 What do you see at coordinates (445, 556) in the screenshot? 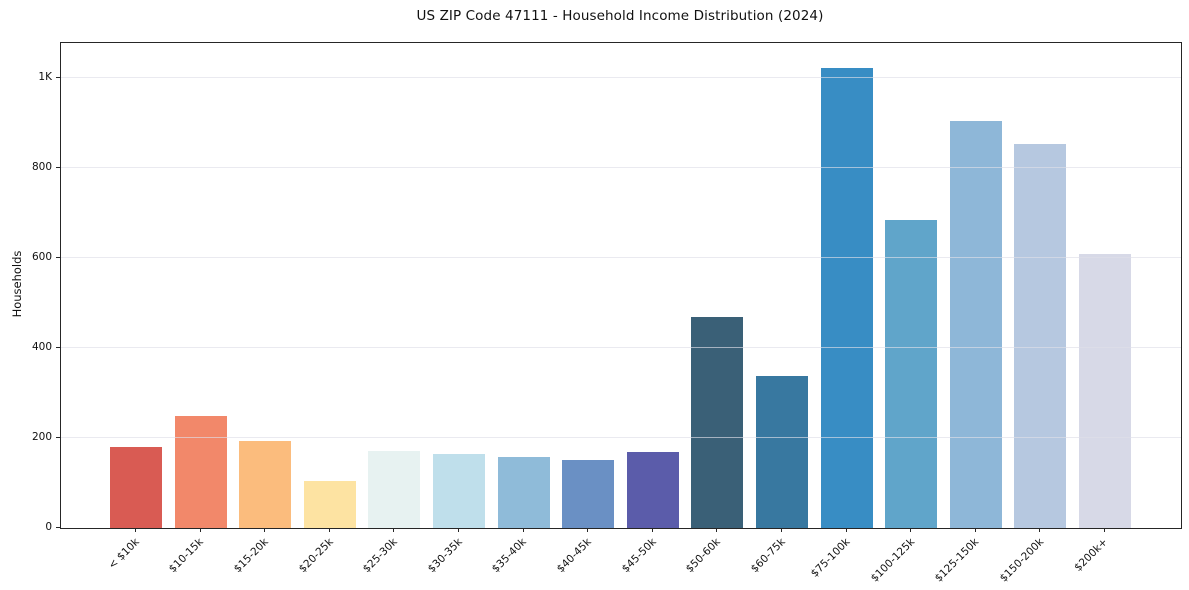
I see `x-tick-label: $30-35k` at bounding box center [445, 556].